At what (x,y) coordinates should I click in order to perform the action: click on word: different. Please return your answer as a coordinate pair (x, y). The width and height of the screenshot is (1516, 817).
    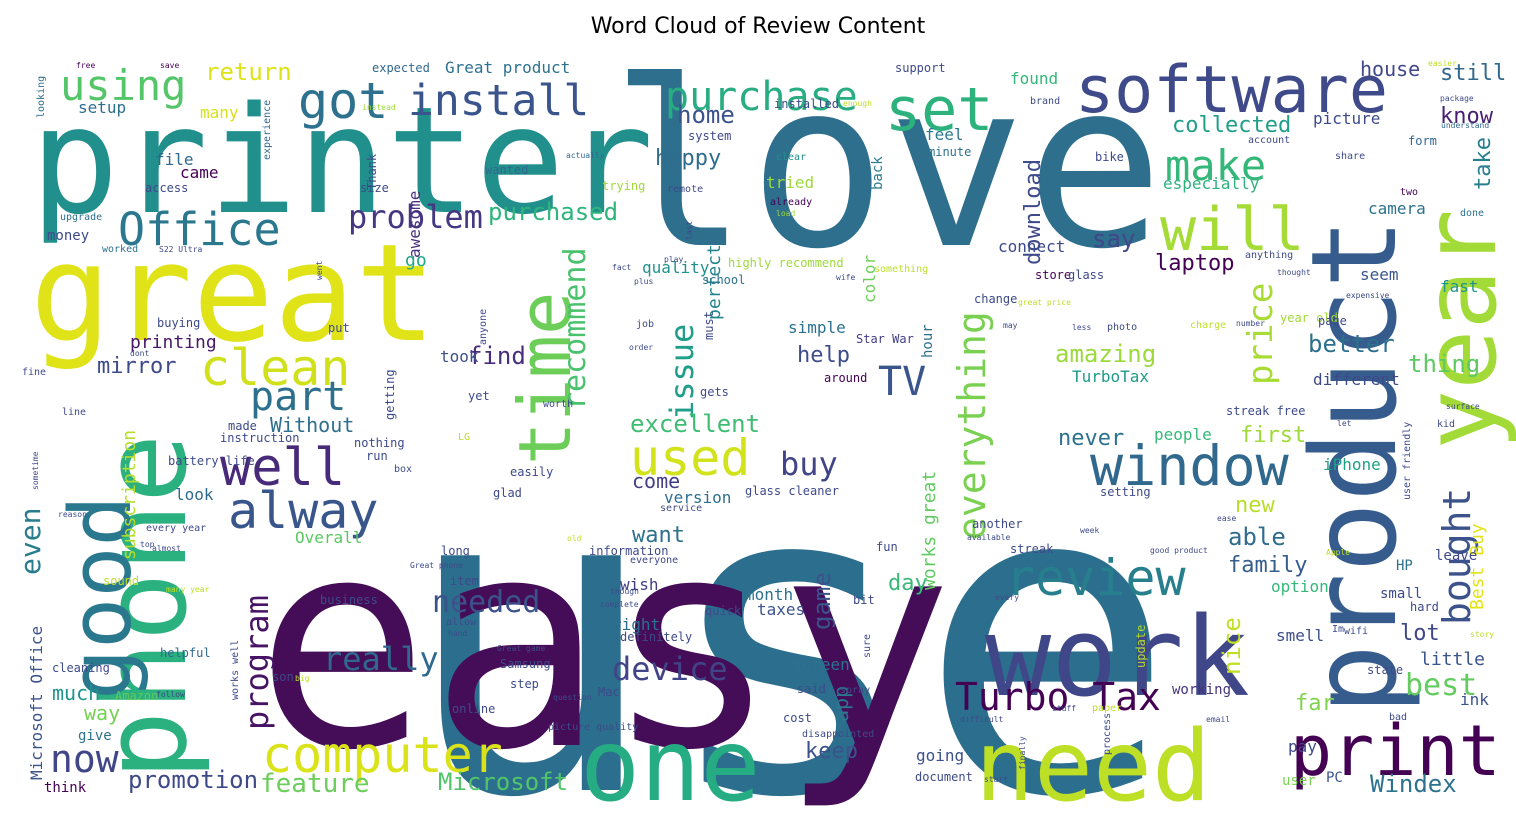
    Looking at the image, I should click on (1356, 379).